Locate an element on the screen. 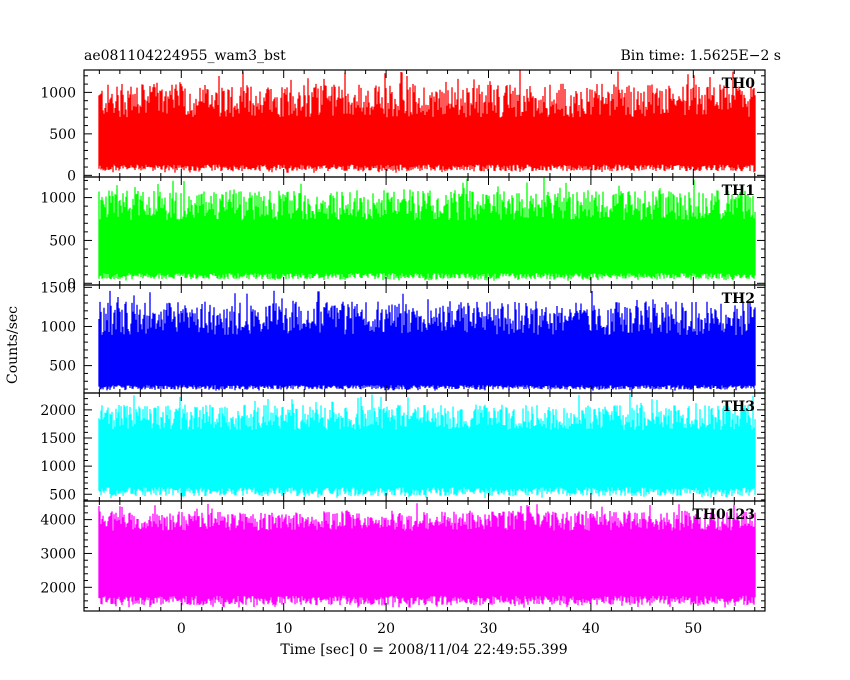 The image size is (850, 680). panel-frame is located at coordinates (424, 556).